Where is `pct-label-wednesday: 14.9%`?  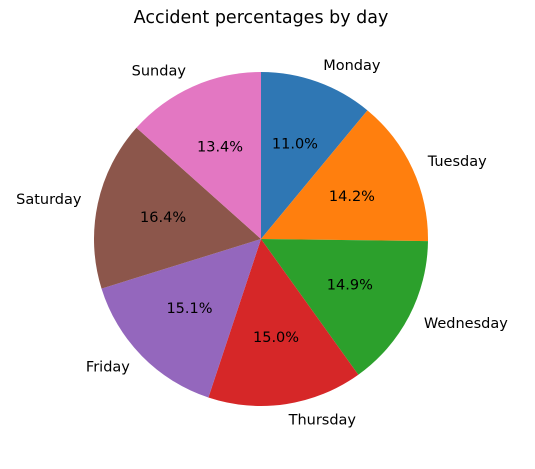
pct-label-wednesday: 14.9% is located at coordinates (350, 285).